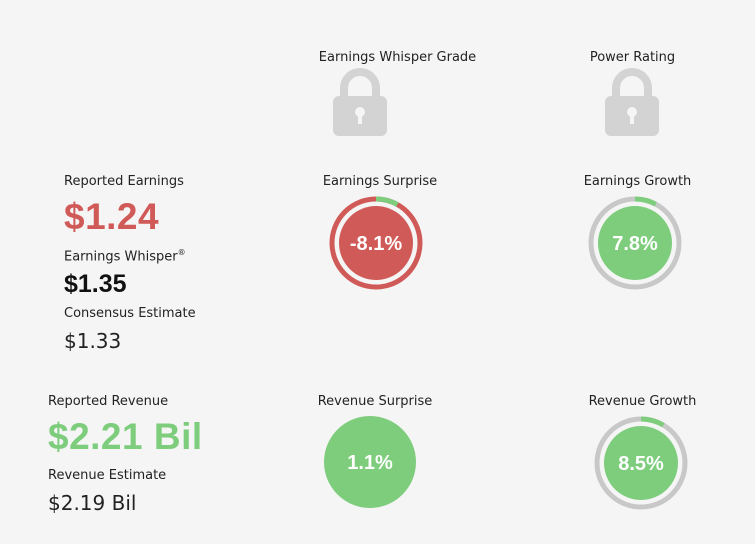 This screenshot has width=755, height=544. I want to click on revenue-surprise-label: Revenue Surprise, so click(375, 401).